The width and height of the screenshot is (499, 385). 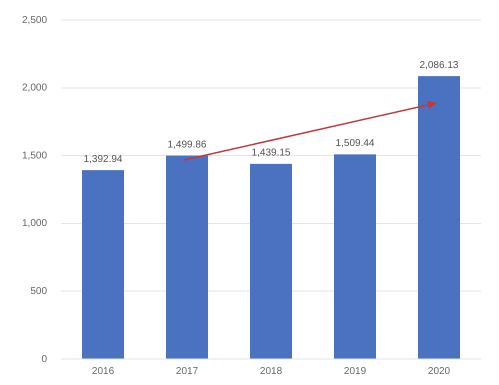 I want to click on data-label: 1,439.15, so click(x=271, y=153).